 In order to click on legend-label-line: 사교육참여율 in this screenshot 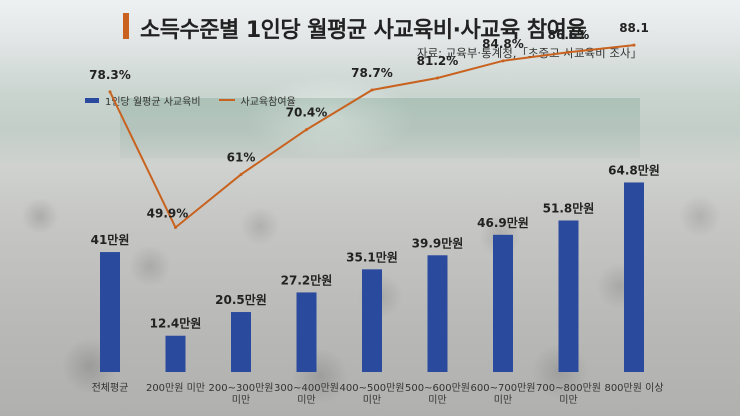, I will do `click(268, 102)`.